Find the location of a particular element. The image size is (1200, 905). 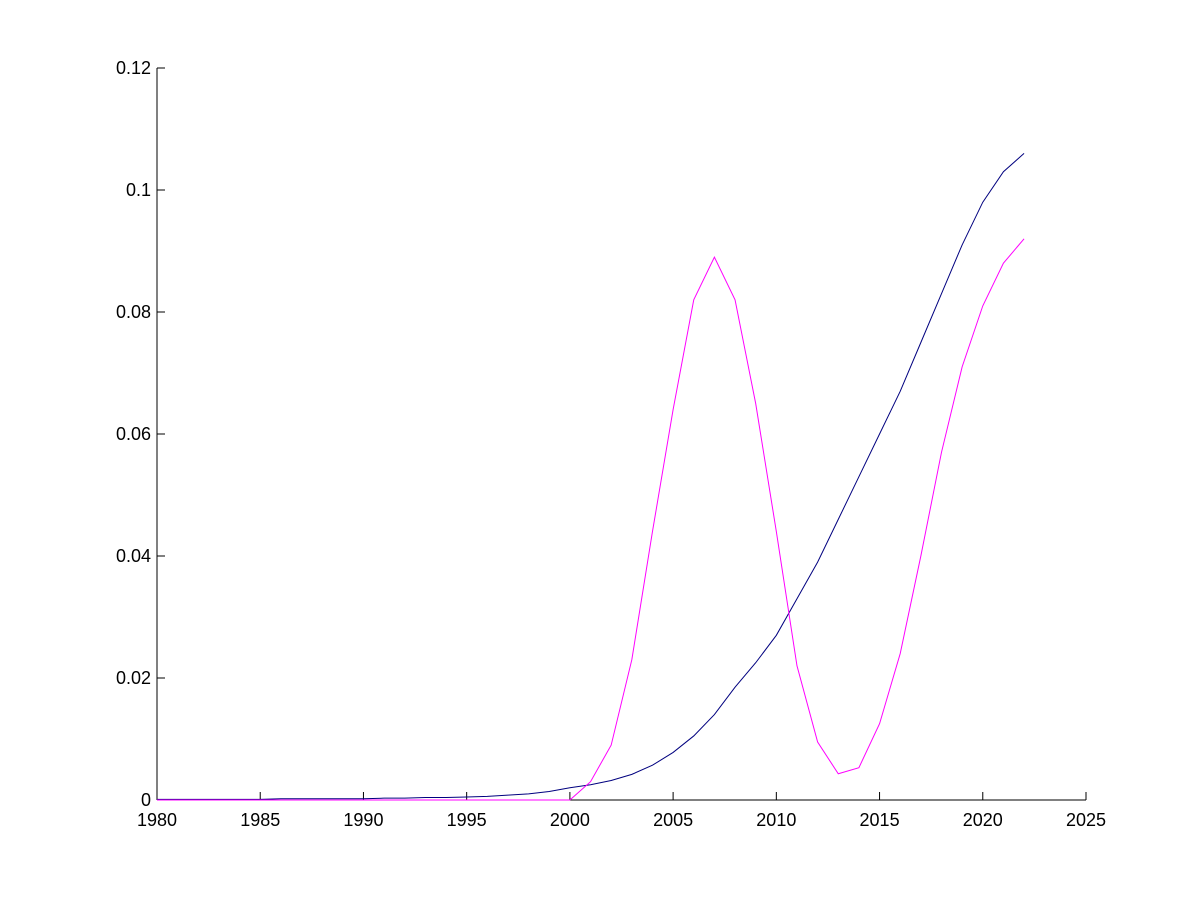

y-tick-label: 0.08 is located at coordinates (133, 312).